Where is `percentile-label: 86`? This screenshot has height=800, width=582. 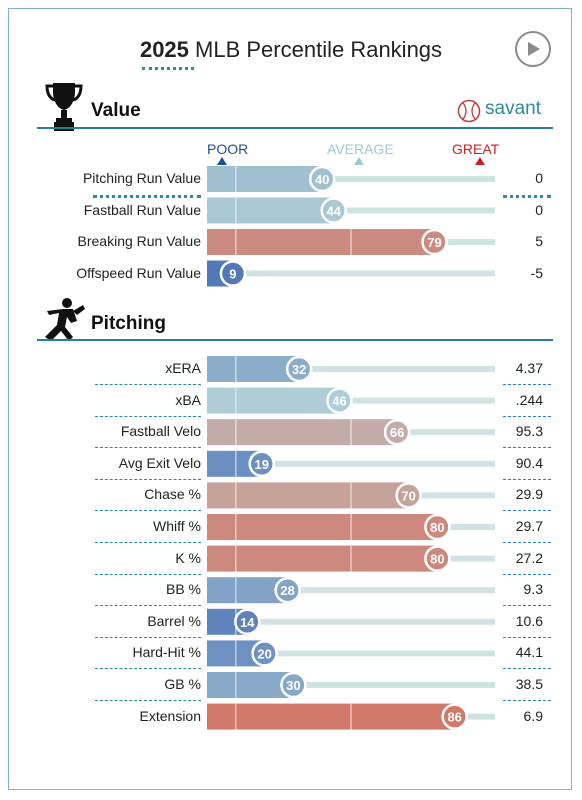 percentile-label: 86 is located at coordinates (454, 717).